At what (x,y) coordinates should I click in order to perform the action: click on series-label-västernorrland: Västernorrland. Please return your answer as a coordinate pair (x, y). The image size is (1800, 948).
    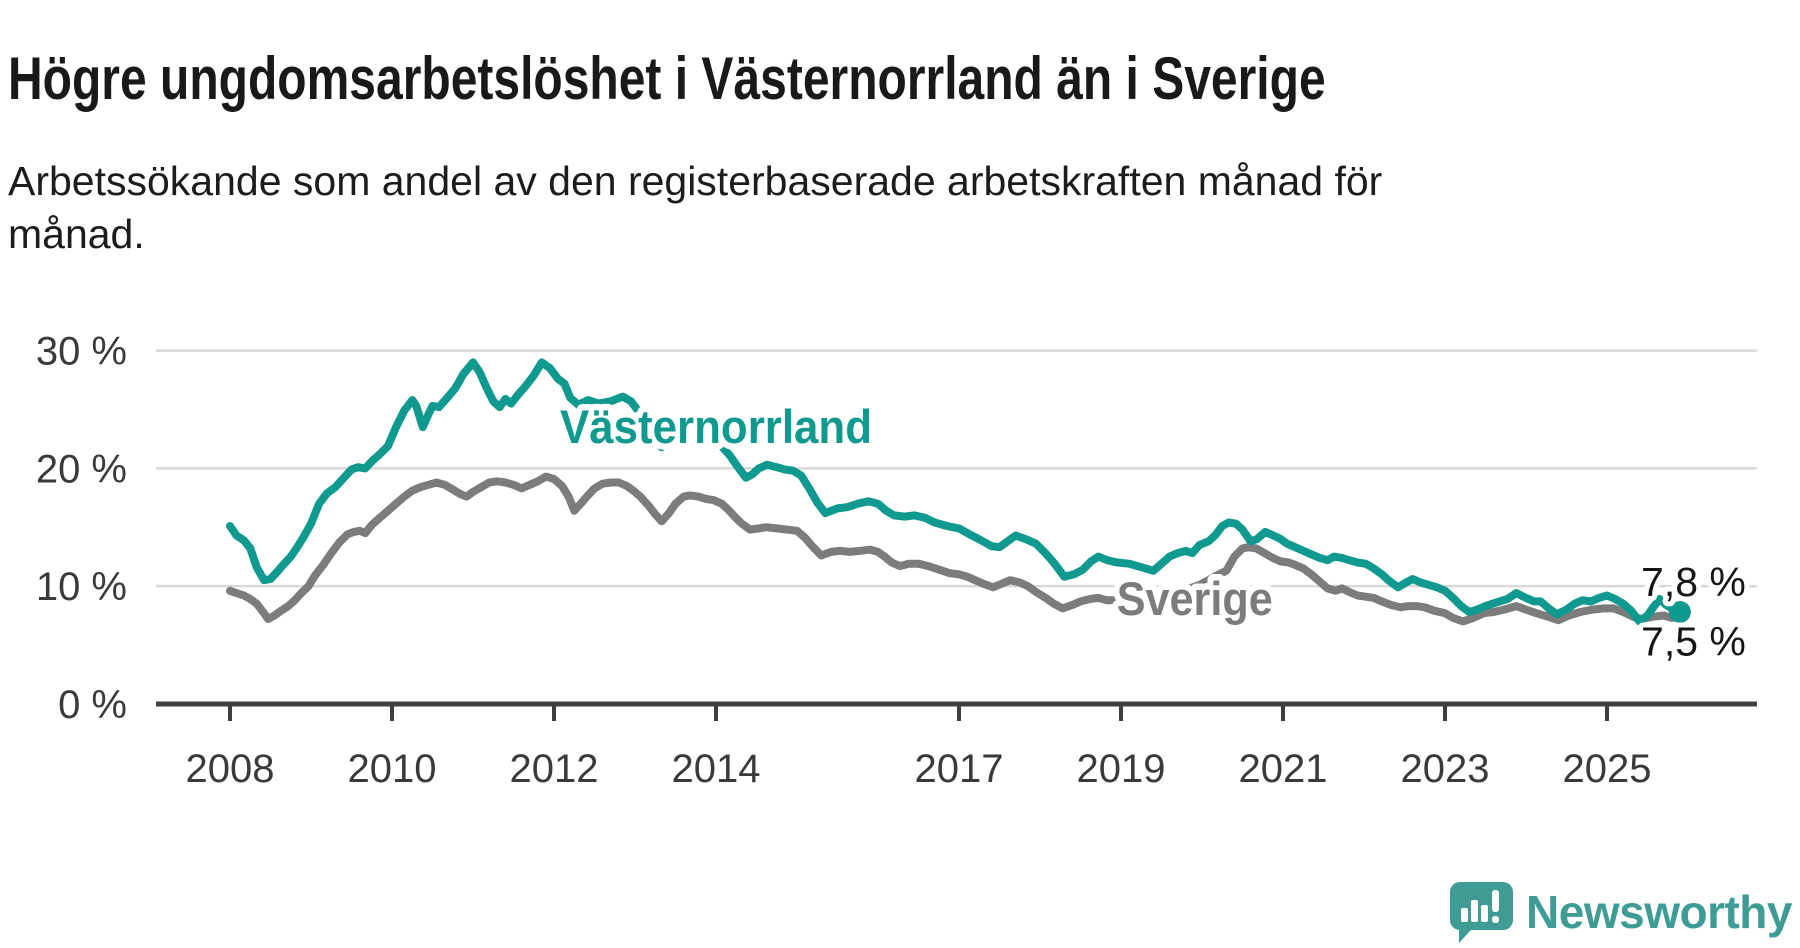
    Looking at the image, I should click on (716, 426).